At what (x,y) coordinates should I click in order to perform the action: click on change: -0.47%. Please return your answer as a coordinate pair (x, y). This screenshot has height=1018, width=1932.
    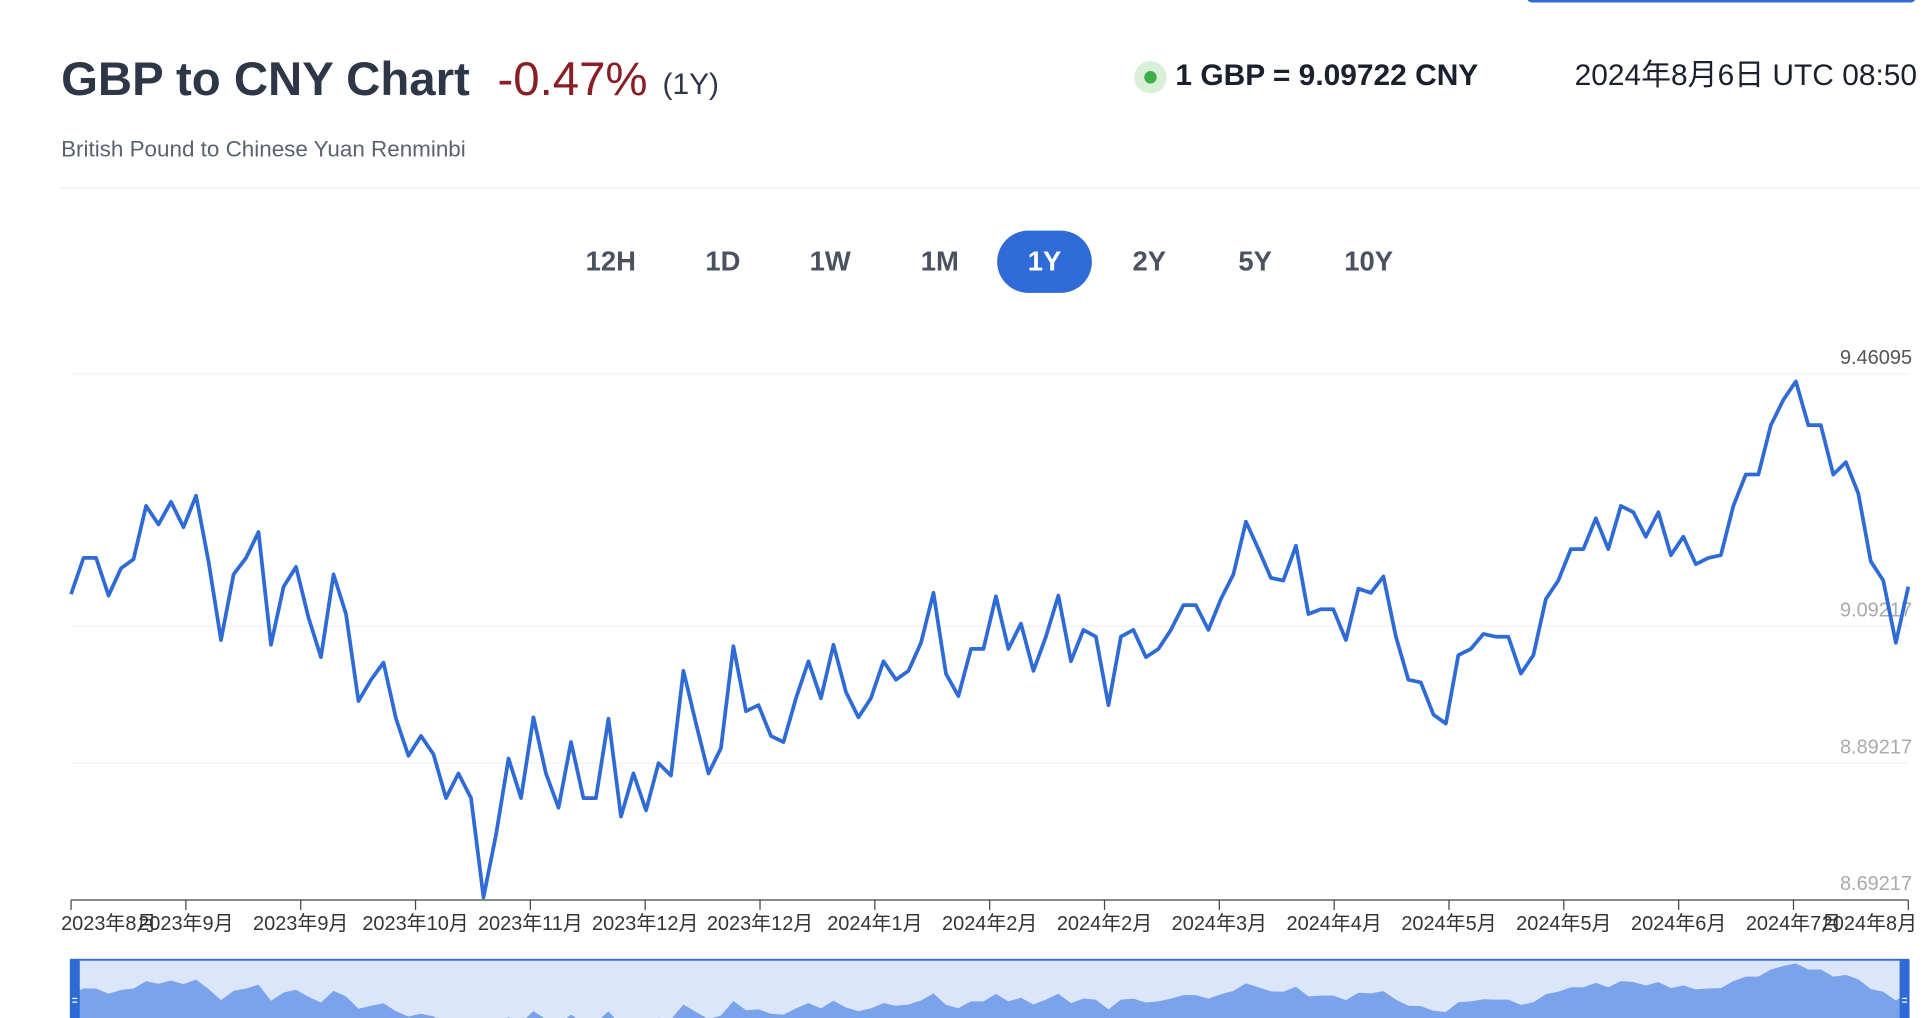
    Looking at the image, I should click on (572, 79).